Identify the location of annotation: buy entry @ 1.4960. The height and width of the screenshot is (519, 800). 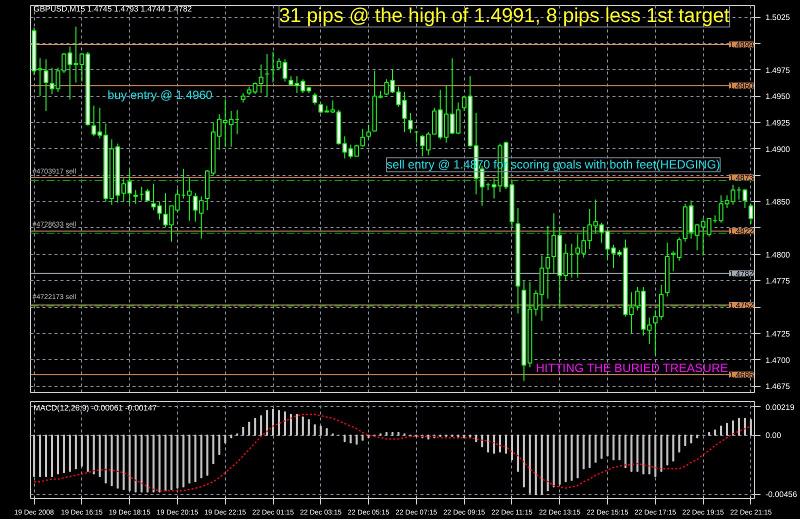
(160, 95).